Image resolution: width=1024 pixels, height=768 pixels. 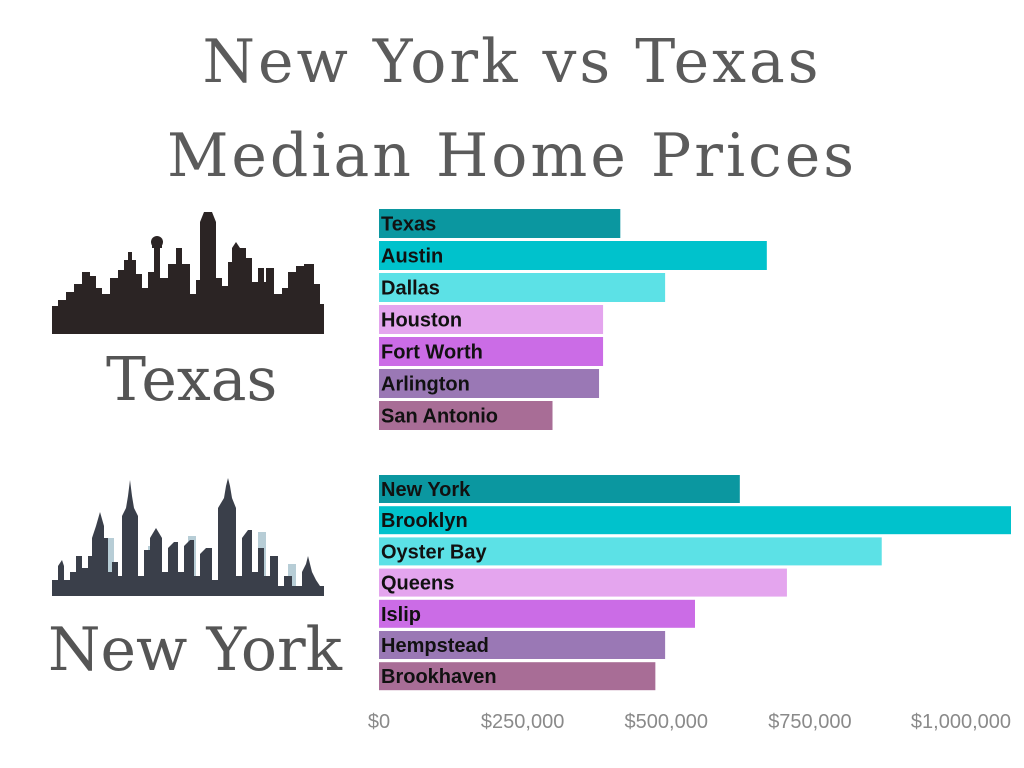 What do you see at coordinates (522, 287) in the screenshot?
I see `bar-texas-dallas` at bounding box center [522, 287].